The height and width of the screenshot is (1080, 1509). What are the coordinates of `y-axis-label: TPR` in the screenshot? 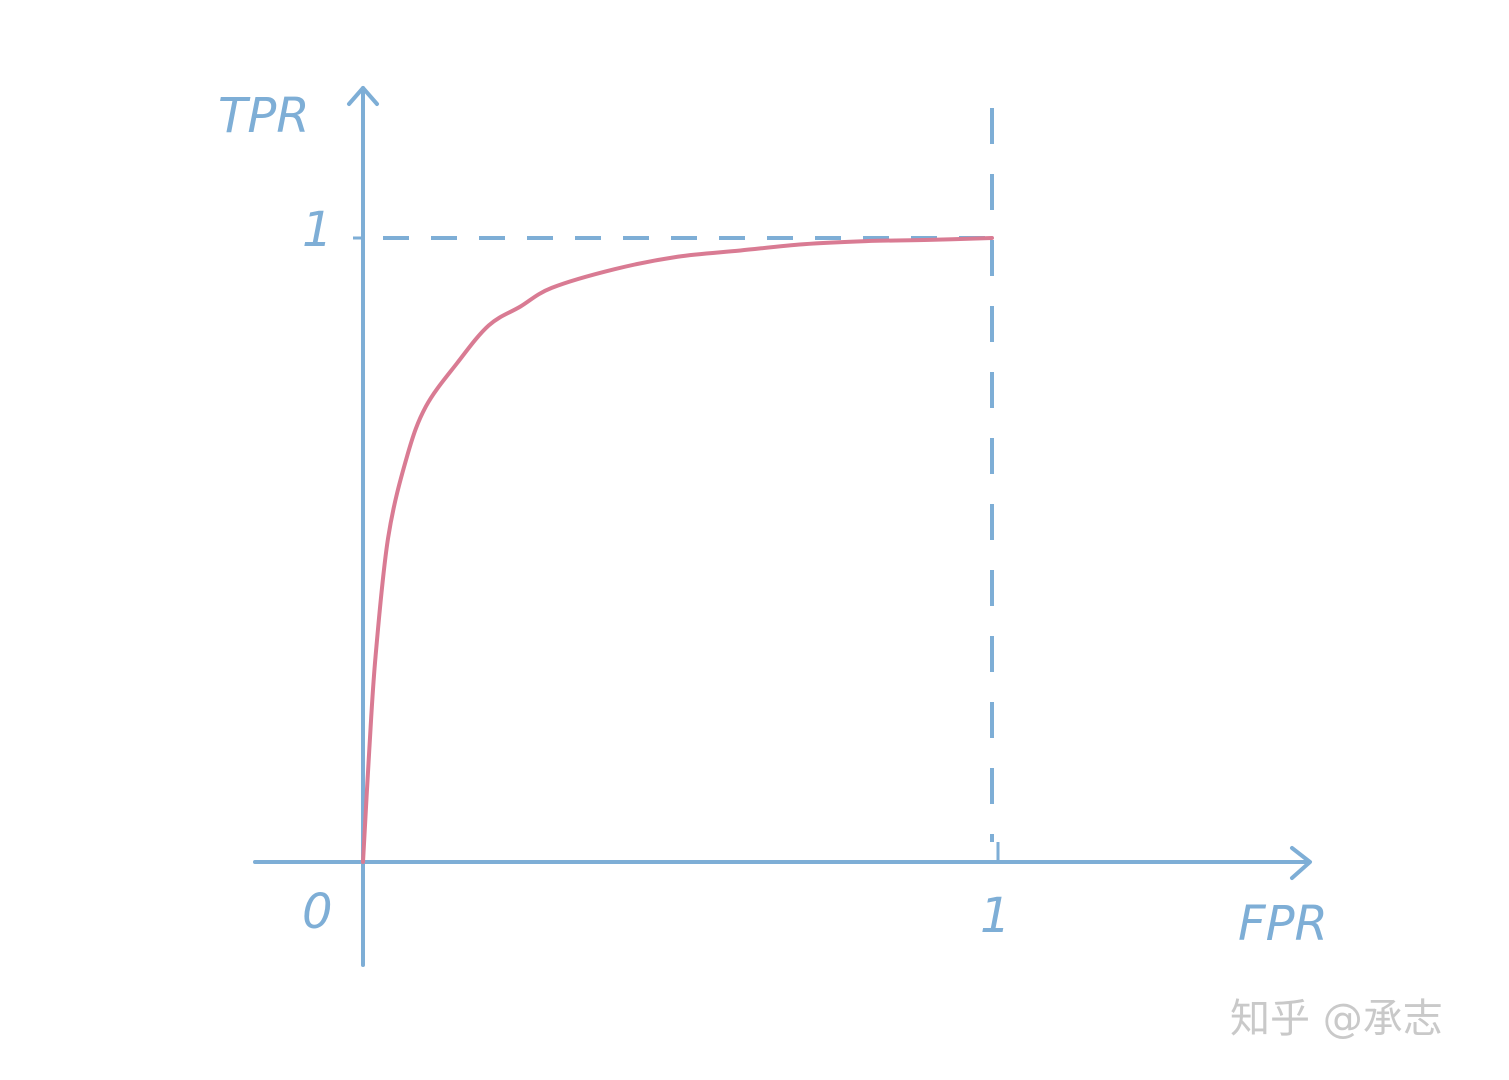 It's located at (264, 116).